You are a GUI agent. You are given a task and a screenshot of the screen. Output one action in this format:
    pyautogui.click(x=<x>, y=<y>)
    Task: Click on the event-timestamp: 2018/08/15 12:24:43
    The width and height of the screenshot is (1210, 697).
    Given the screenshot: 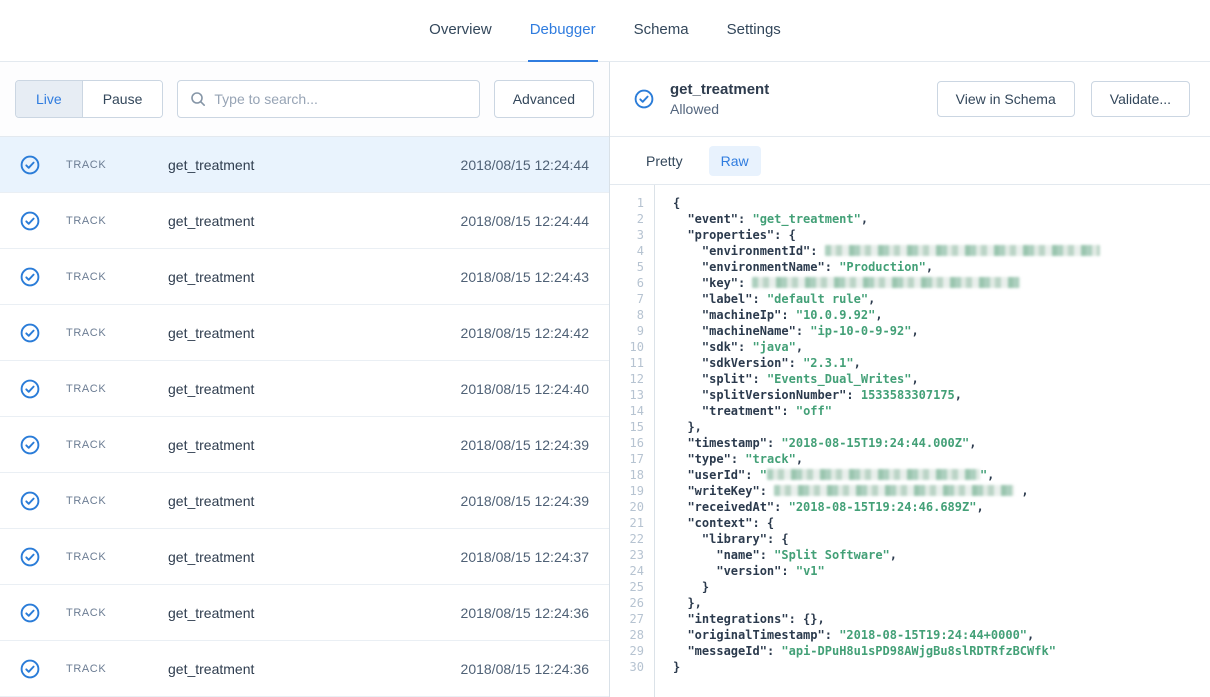 What is the action you would take?
    pyautogui.click(x=524, y=276)
    